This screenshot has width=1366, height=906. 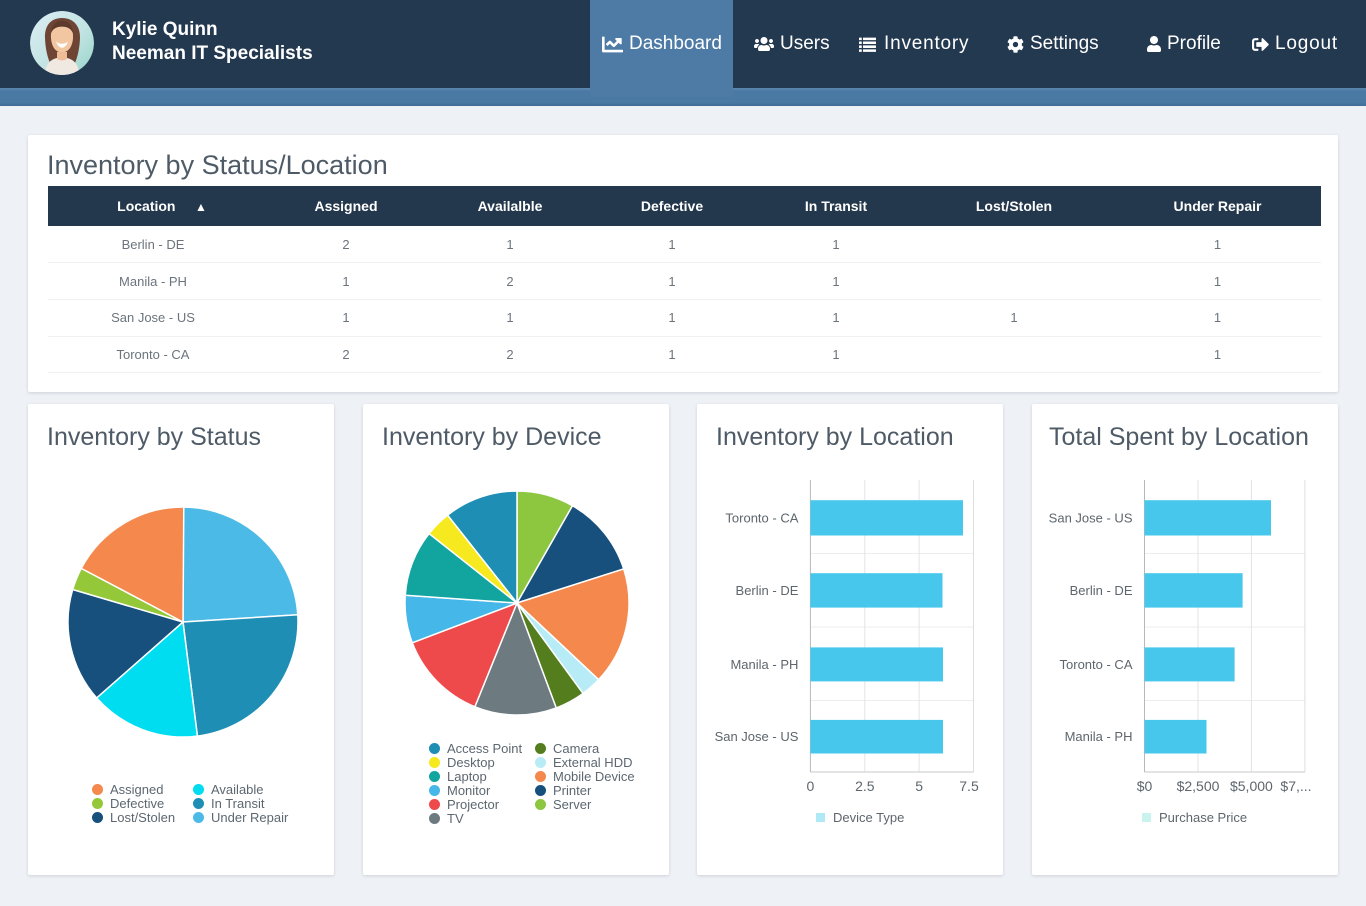 I want to click on svg-text: 2.5, so click(x=865, y=786).